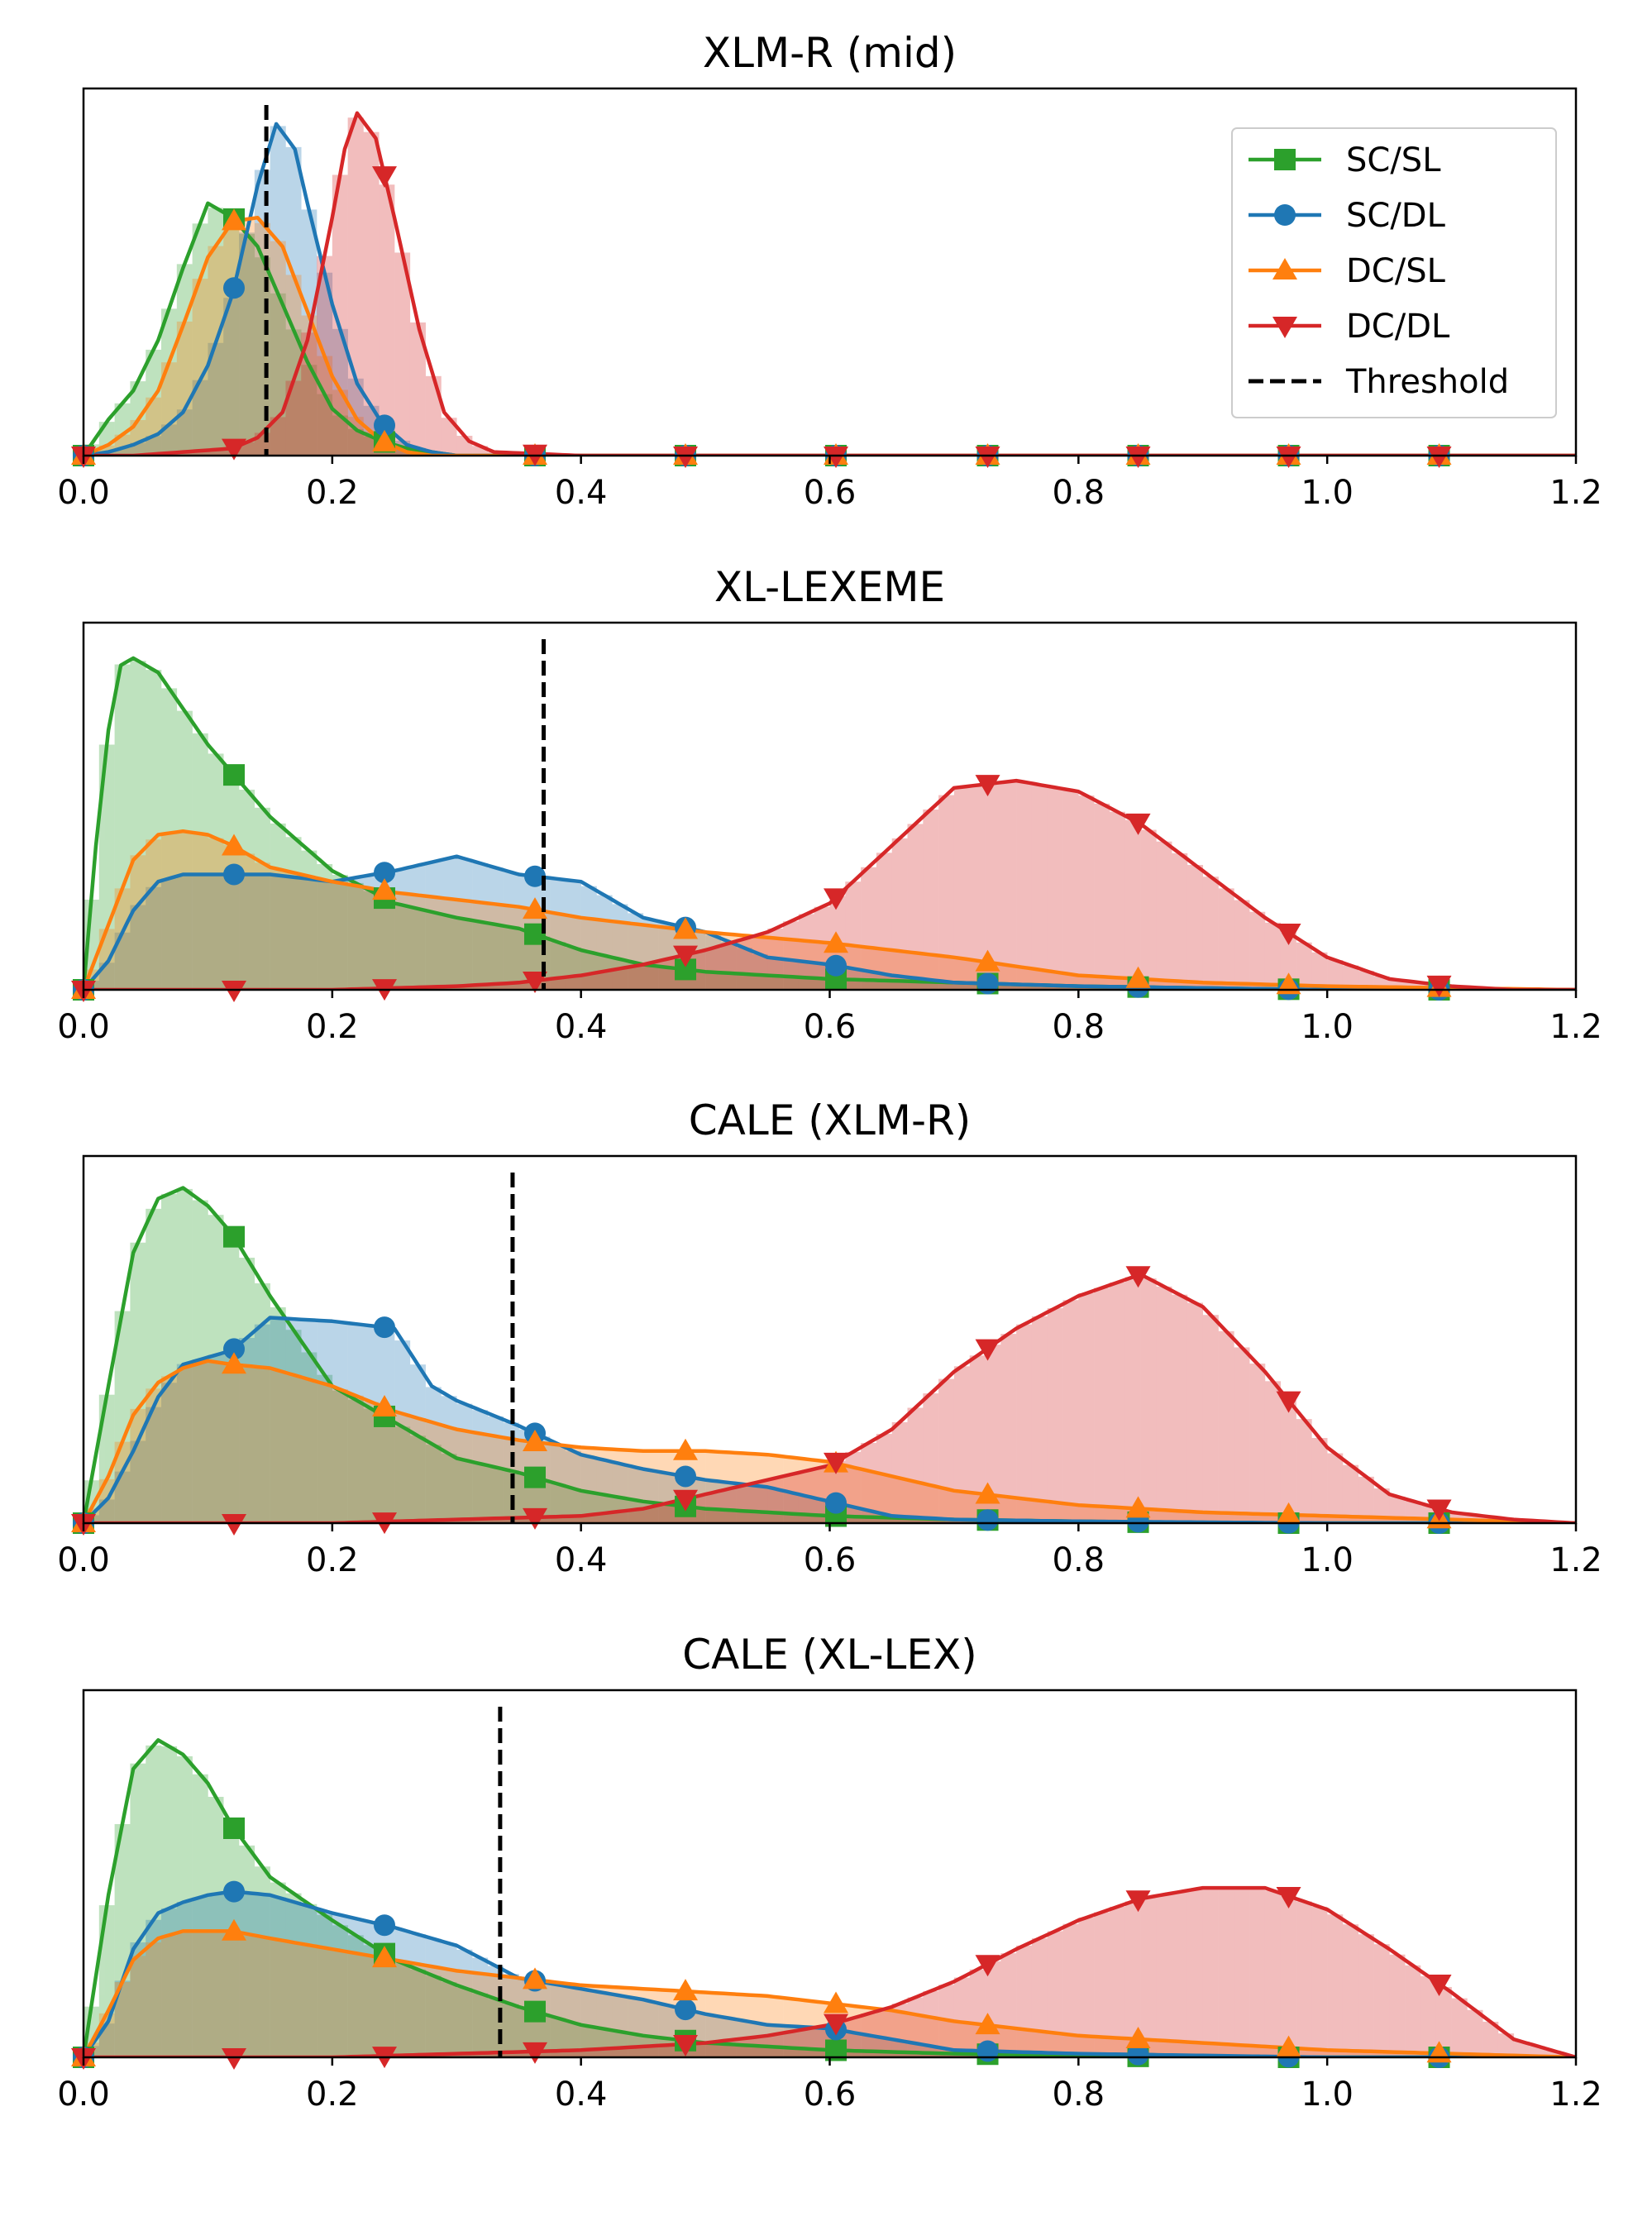 This screenshot has width=1652, height=2226. I want to click on legend-item-sc-sl: SC/SL, so click(1345, 160).